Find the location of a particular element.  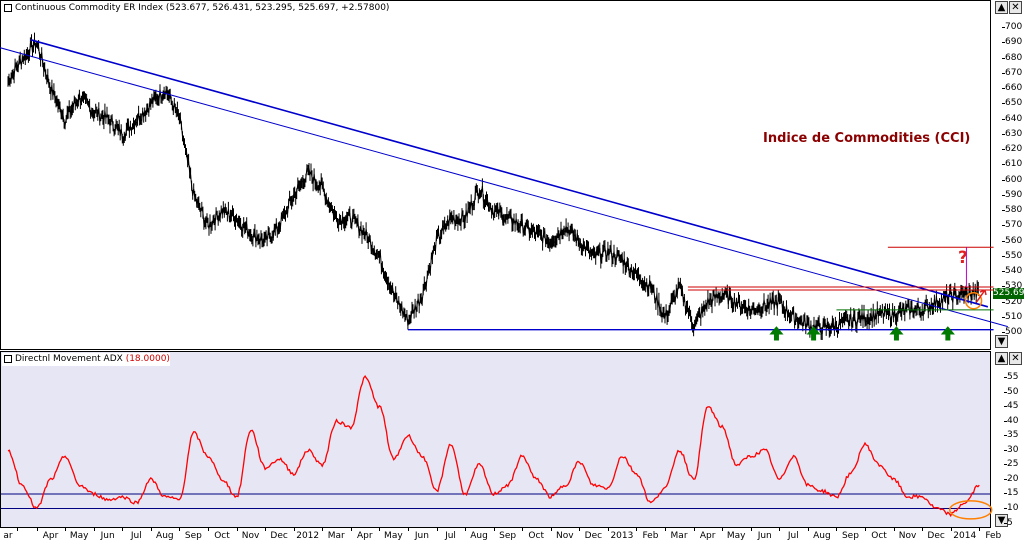

adx-chart-titlebar: Directnl Movement ADX (18.0000) is located at coordinates (86, 359).